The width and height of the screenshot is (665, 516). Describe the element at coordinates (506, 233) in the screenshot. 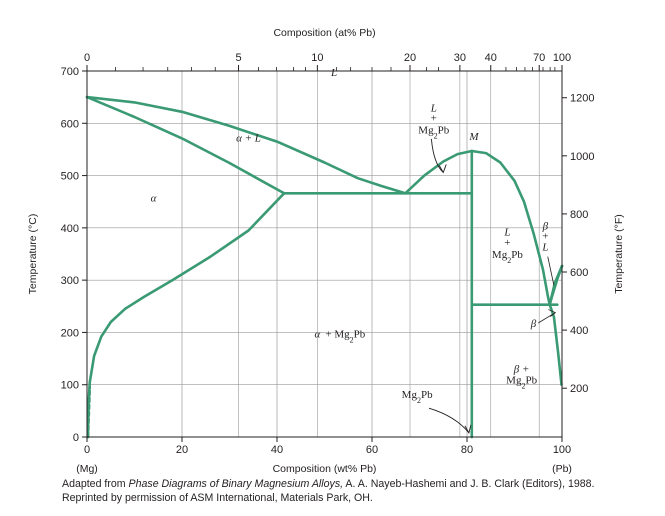

I see `annot-l-mg2pb-right-l: L` at that location.